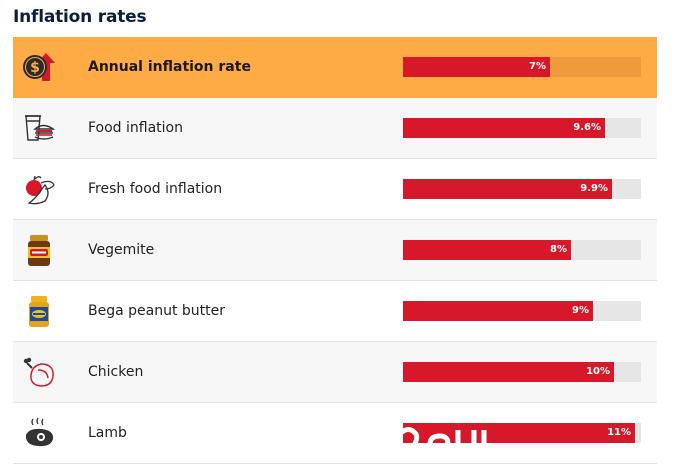 Image resolution: width=677 pixels, height=464 pixels. Describe the element at coordinates (335, 311) in the screenshot. I see `chart-row: Bega peanut butter 9%` at that location.